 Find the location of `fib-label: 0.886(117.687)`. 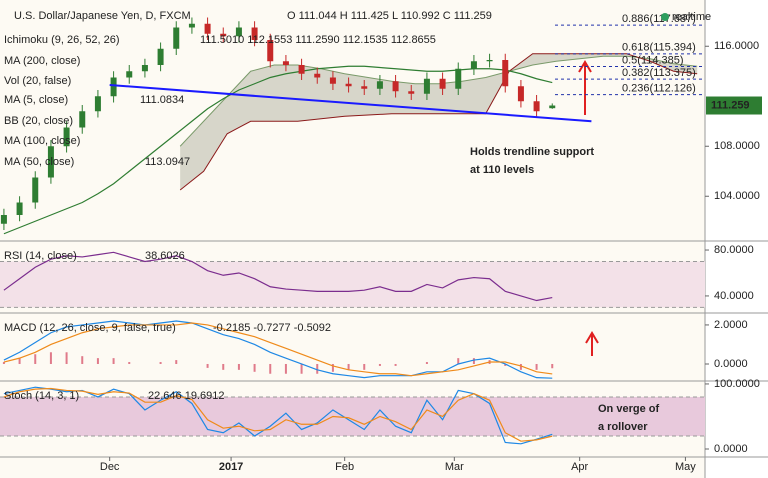

fib-label: 0.886(117.687) is located at coordinates (659, 19).